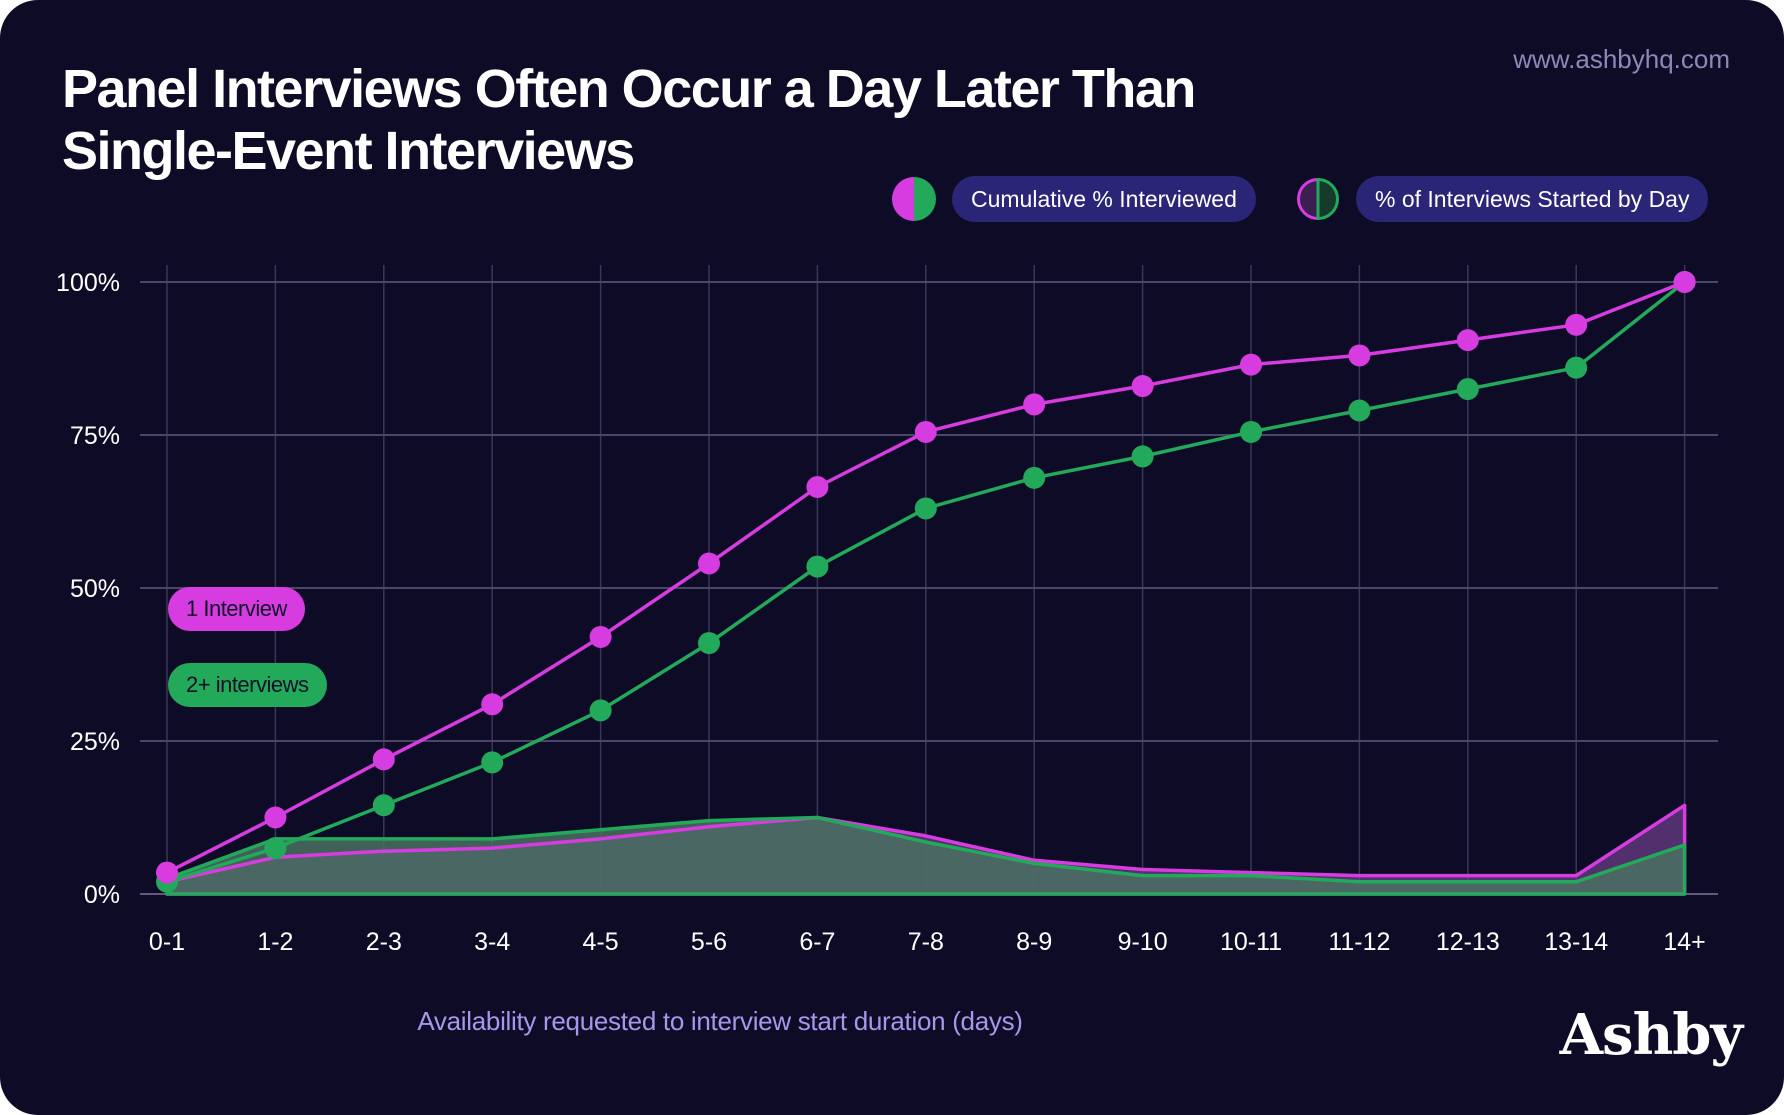  I want to click on cumulative-split-circle-icon, so click(914, 199).